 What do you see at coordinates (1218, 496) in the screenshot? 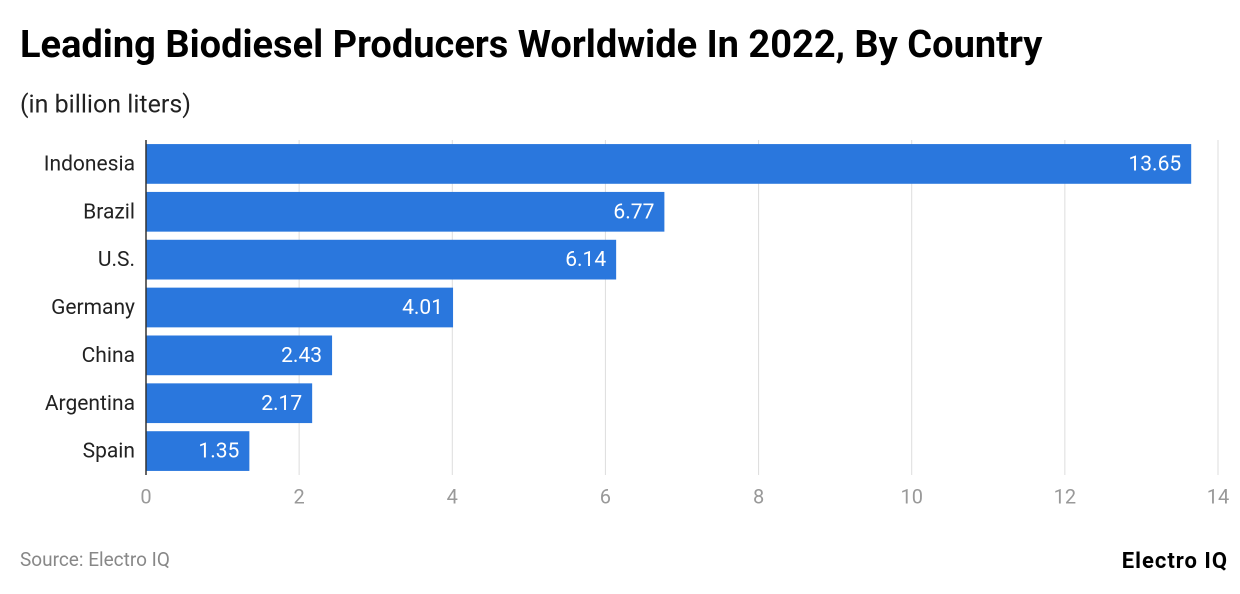
I see `x-tick-label: 14` at bounding box center [1218, 496].